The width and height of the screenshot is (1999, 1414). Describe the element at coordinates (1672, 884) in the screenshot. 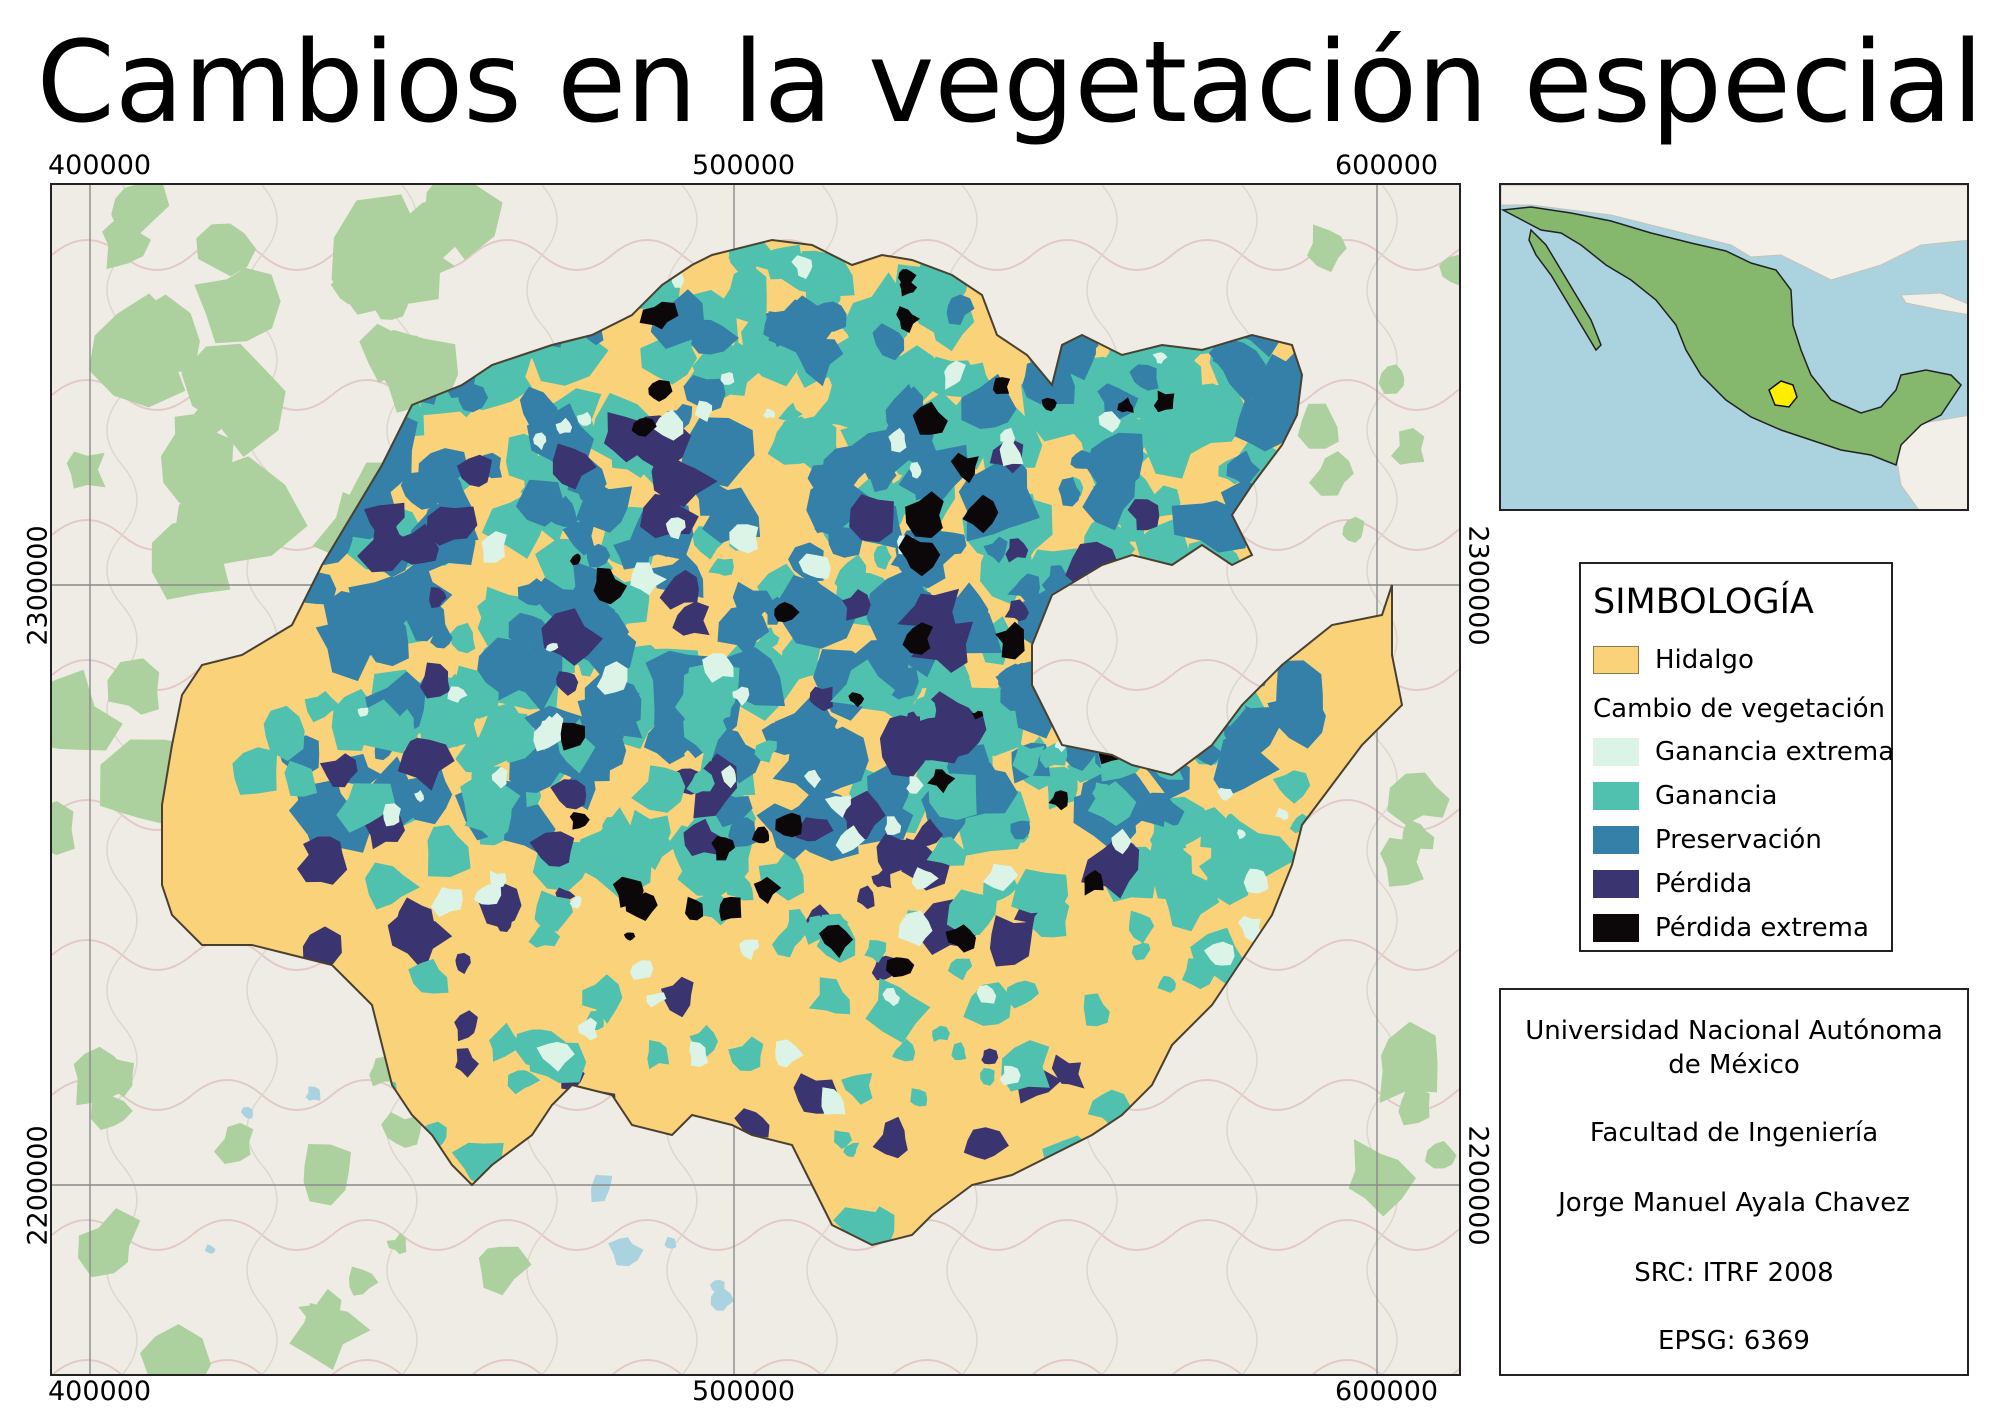

I see `legend-item-perdida: Pérdida` at that location.